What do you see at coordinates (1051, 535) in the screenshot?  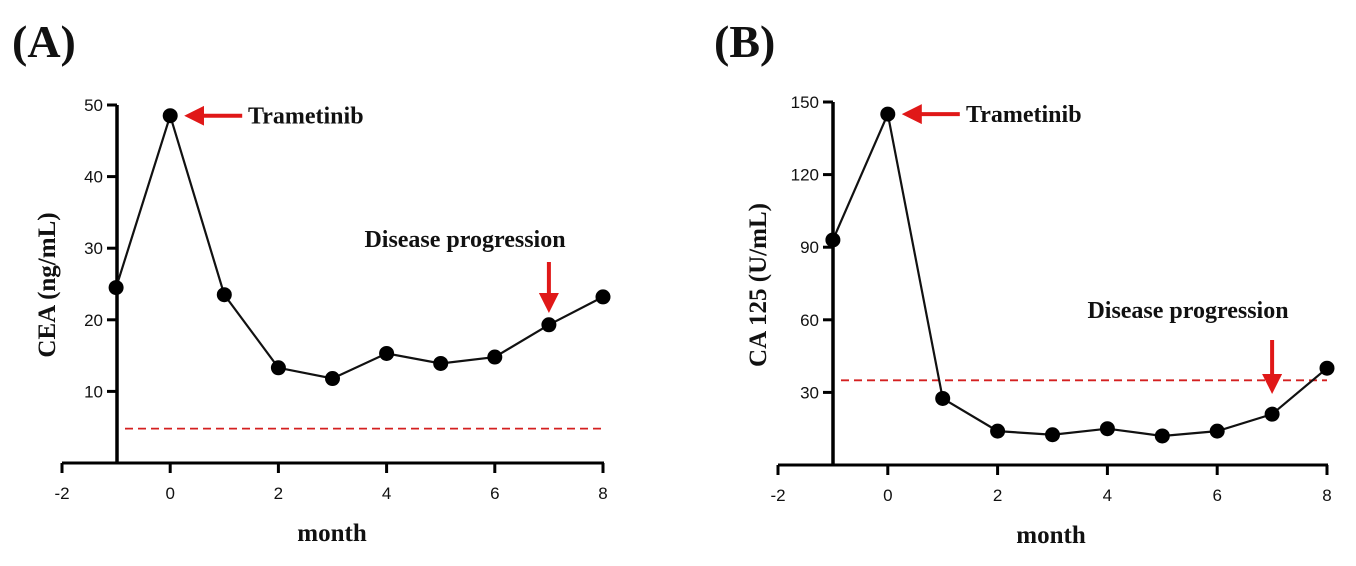 I see `panel-b-x-axis-title: month` at bounding box center [1051, 535].